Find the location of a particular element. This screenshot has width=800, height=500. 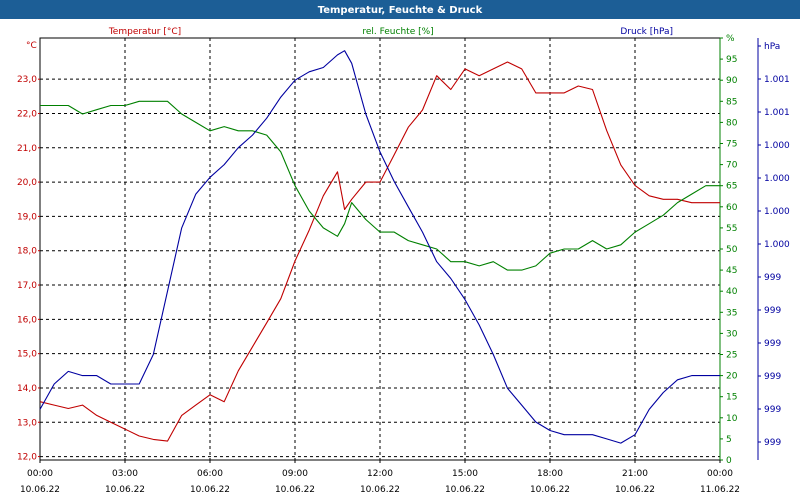

date-tick-label: 11.06.22 is located at coordinates (720, 490).